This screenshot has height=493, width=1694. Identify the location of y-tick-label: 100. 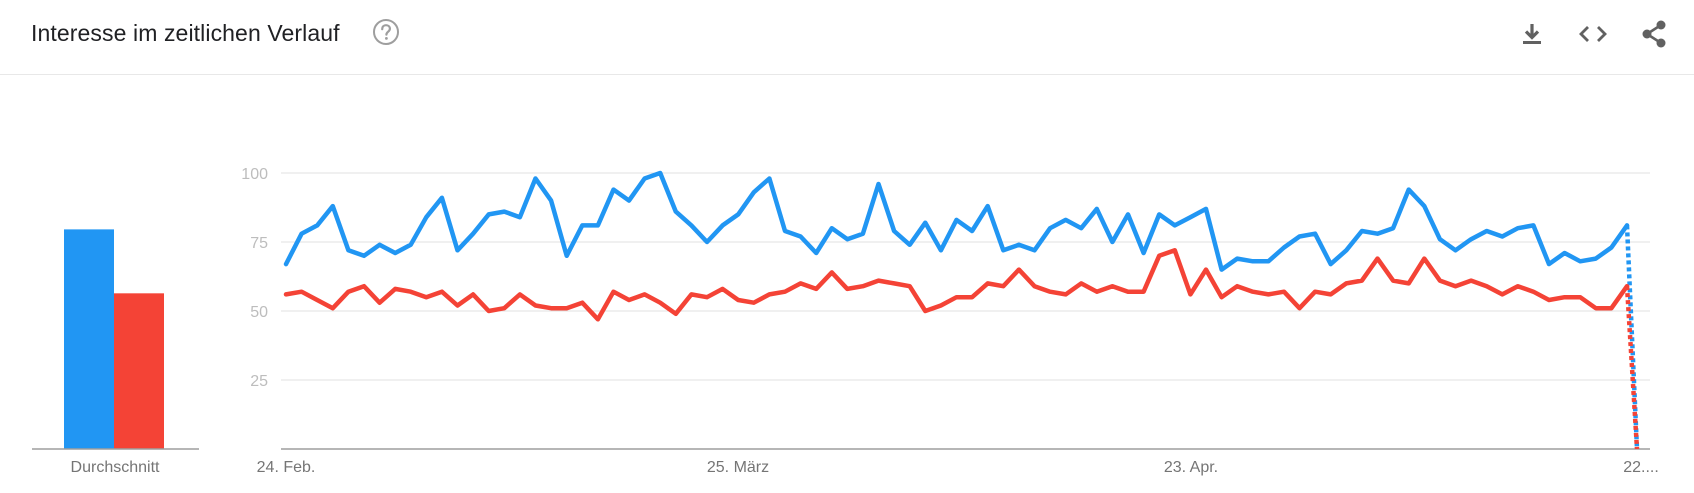
(254, 174).